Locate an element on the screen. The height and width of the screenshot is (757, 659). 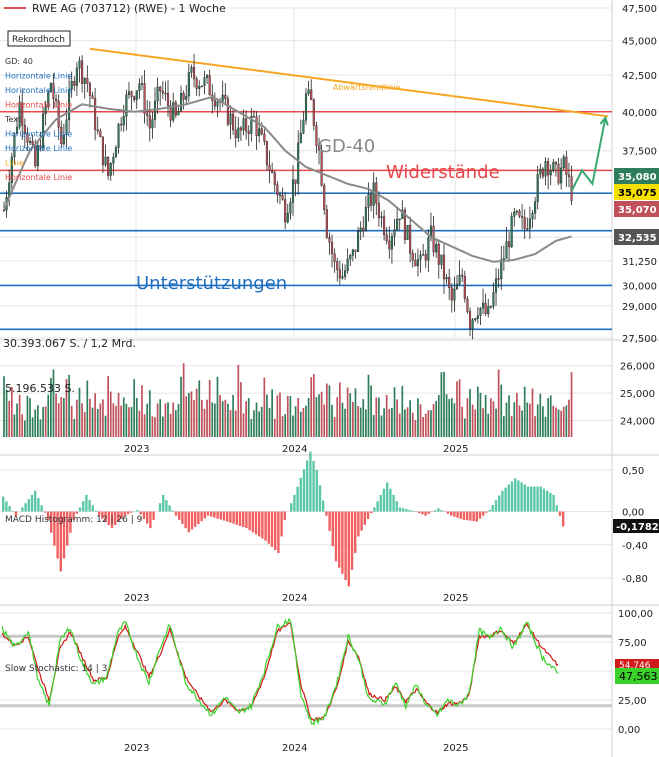
price-tag-label: 35,080 is located at coordinates (637, 177).